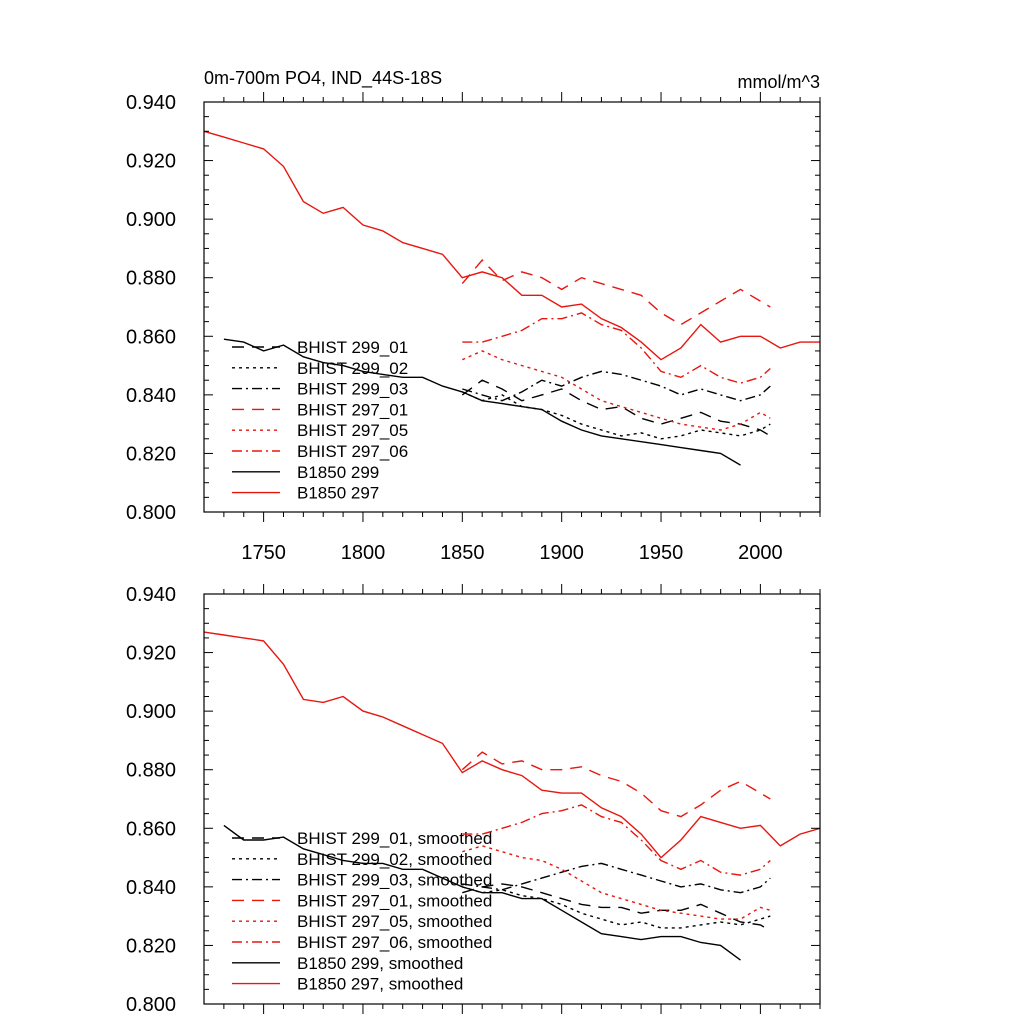 This screenshot has width=1024, height=1024. Describe the element at coordinates (394, 838) in the screenshot. I see `legend-label: BHIST 299_01, smoothed` at that location.